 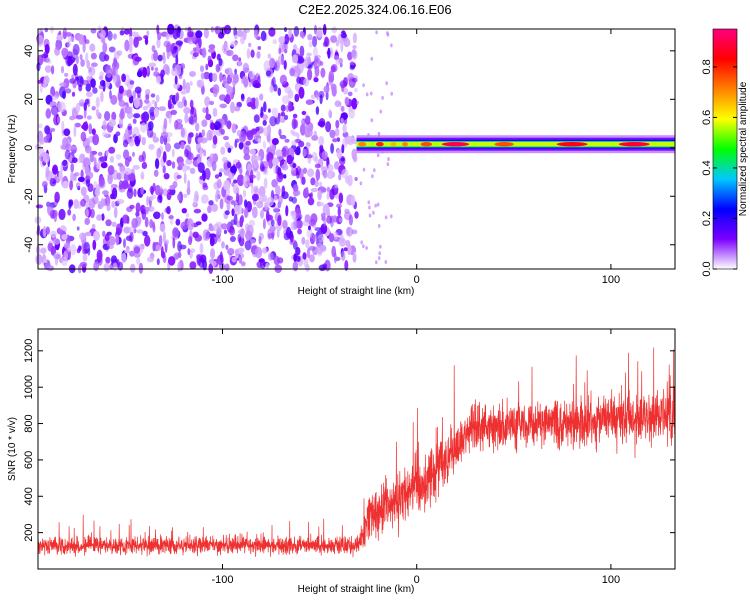 What do you see at coordinates (707, 268) in the screenshot?
I see `colorbar-tick-label: 0.0` at bounding box center [707, 268].